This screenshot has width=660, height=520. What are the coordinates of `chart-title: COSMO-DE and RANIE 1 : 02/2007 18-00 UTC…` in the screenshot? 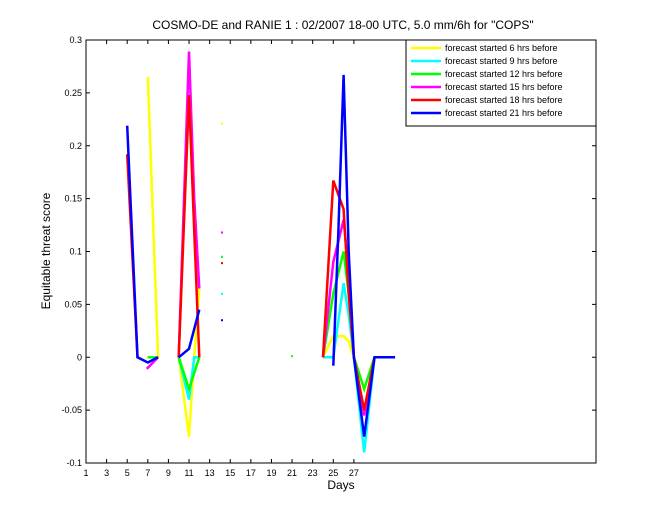 It's located at (342, 25).